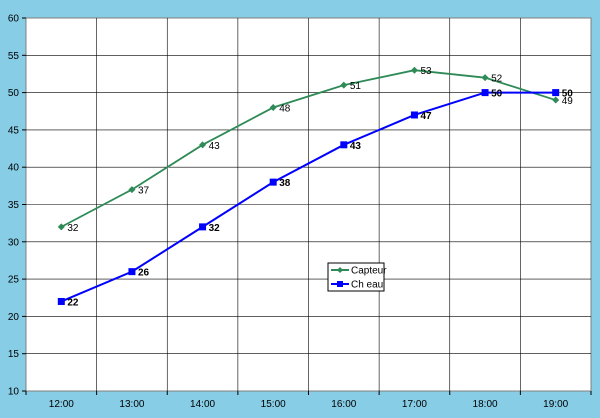 The height and width of the screenshot is (418, 600). Describe the element at coordinates (369, 271) in the screenshot. I see `legend-label: Capteur` at that location.